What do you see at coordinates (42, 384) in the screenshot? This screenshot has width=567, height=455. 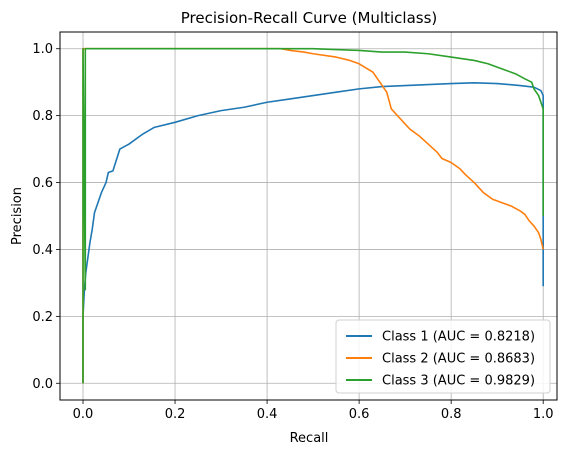 I see `y-tick-label: 0.0` at bounding box center [42, 384].